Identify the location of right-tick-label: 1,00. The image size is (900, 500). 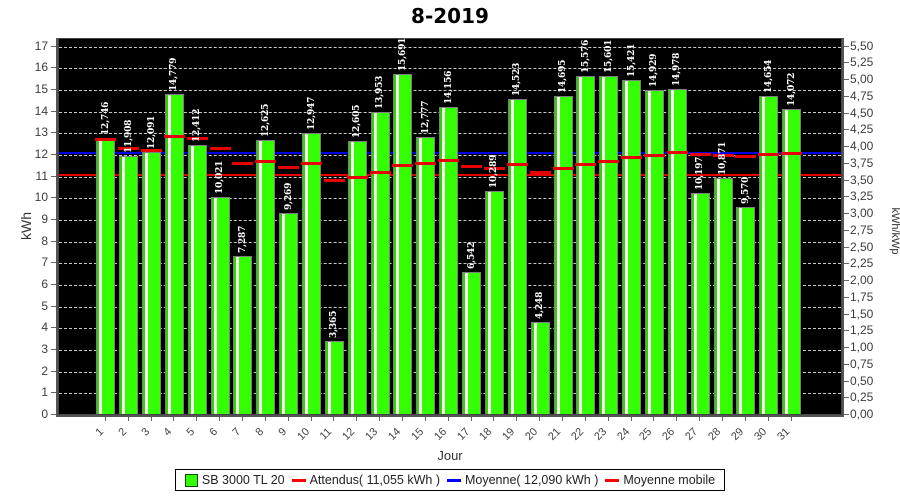
(862, 347).